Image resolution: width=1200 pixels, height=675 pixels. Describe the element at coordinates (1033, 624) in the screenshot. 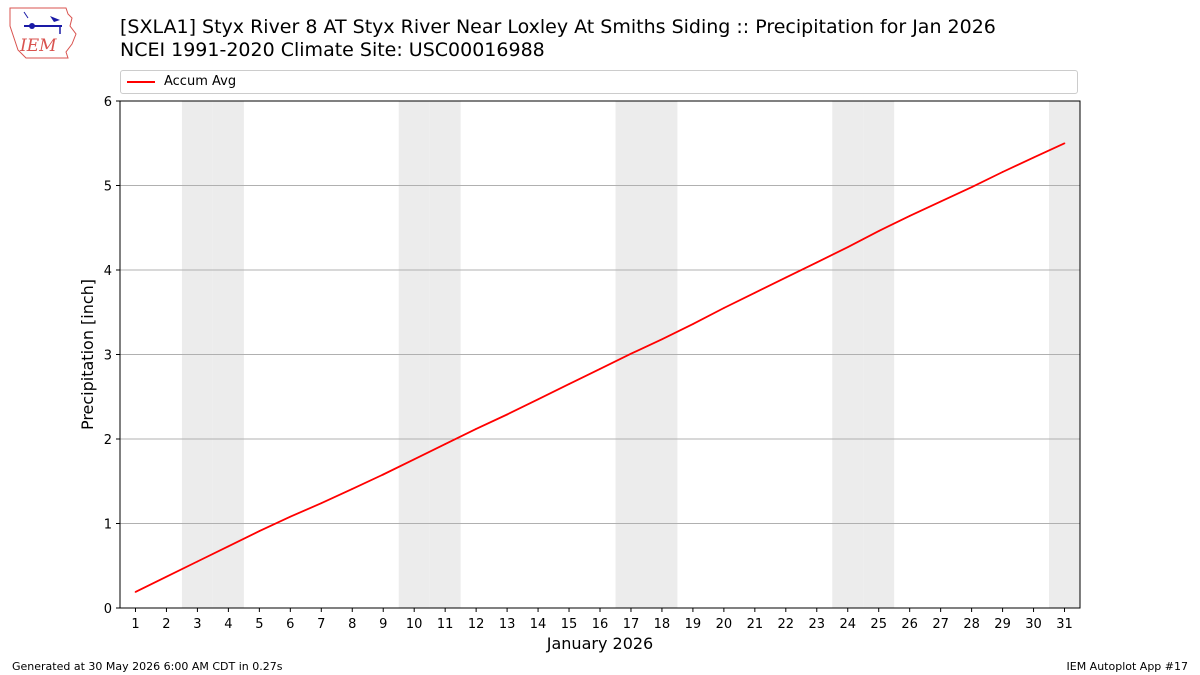

I see `x-tick-label-30: 30` at that location.